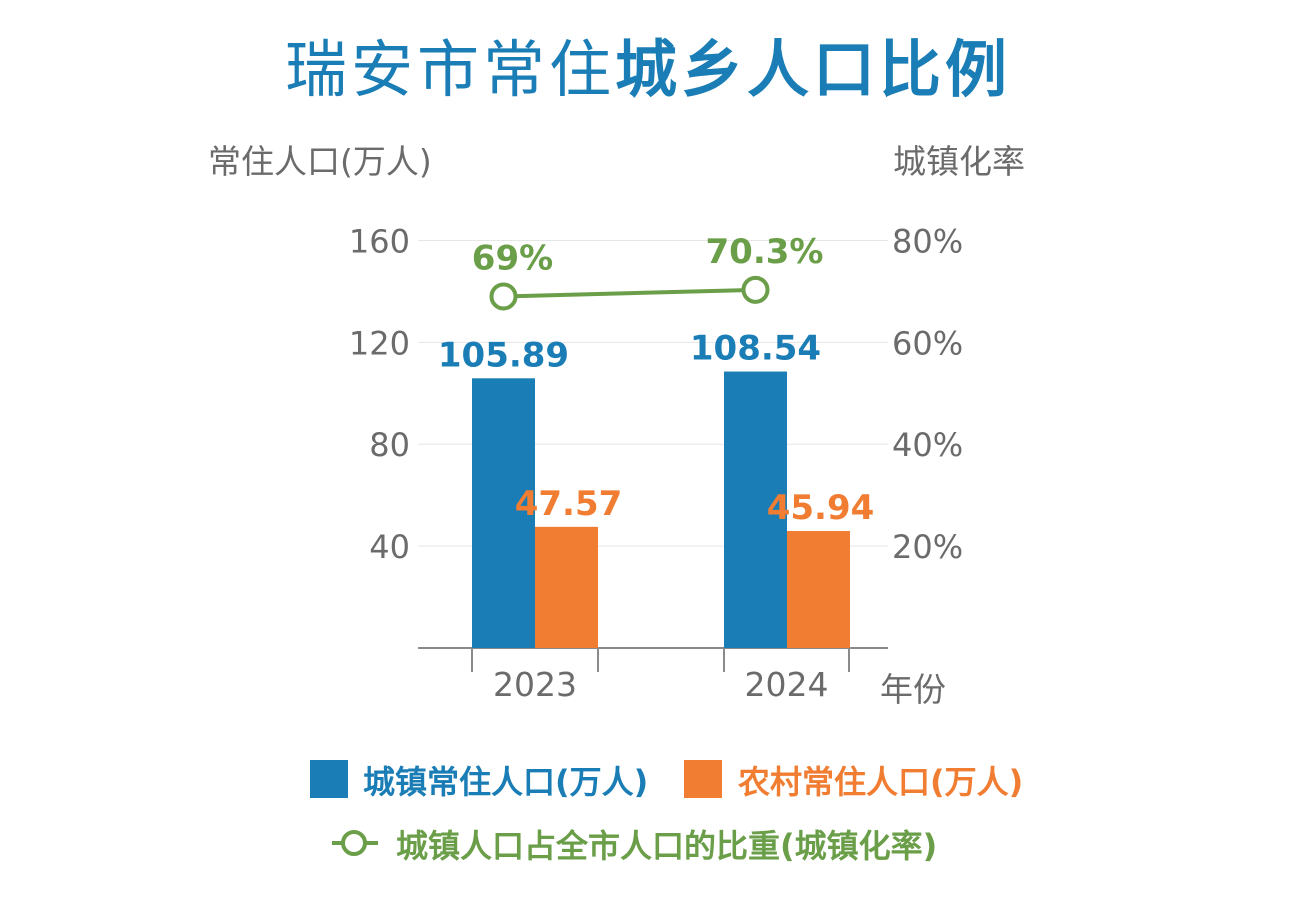 Image resolution: width=1296 pixels, height=899 pixels. Describe the element at coordinates (512, 258) in the screenshot. I see `data-label-rate: 69%` at that location.